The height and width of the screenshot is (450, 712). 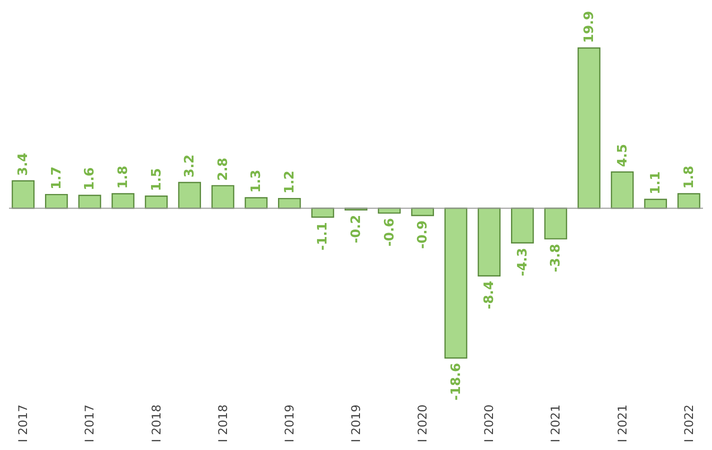 What do you see at coordinates (556, 258) in the screenshot?
I see `data-label: -3.8` at bounding box center [556, 258].